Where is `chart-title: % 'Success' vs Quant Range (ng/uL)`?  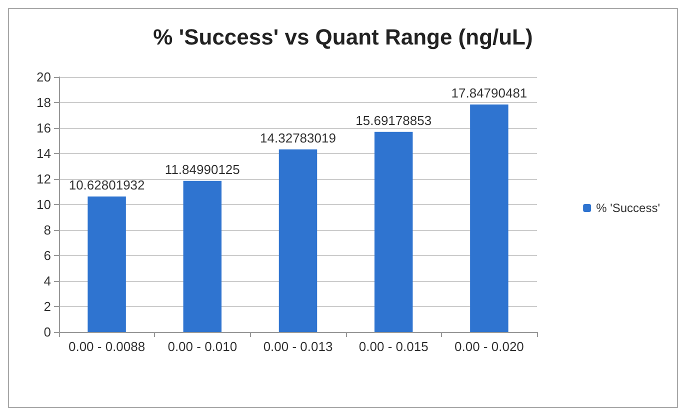 chart-title: % 'Success' vs Quant Range (ng/uL) is located at coordinates (343, 37).